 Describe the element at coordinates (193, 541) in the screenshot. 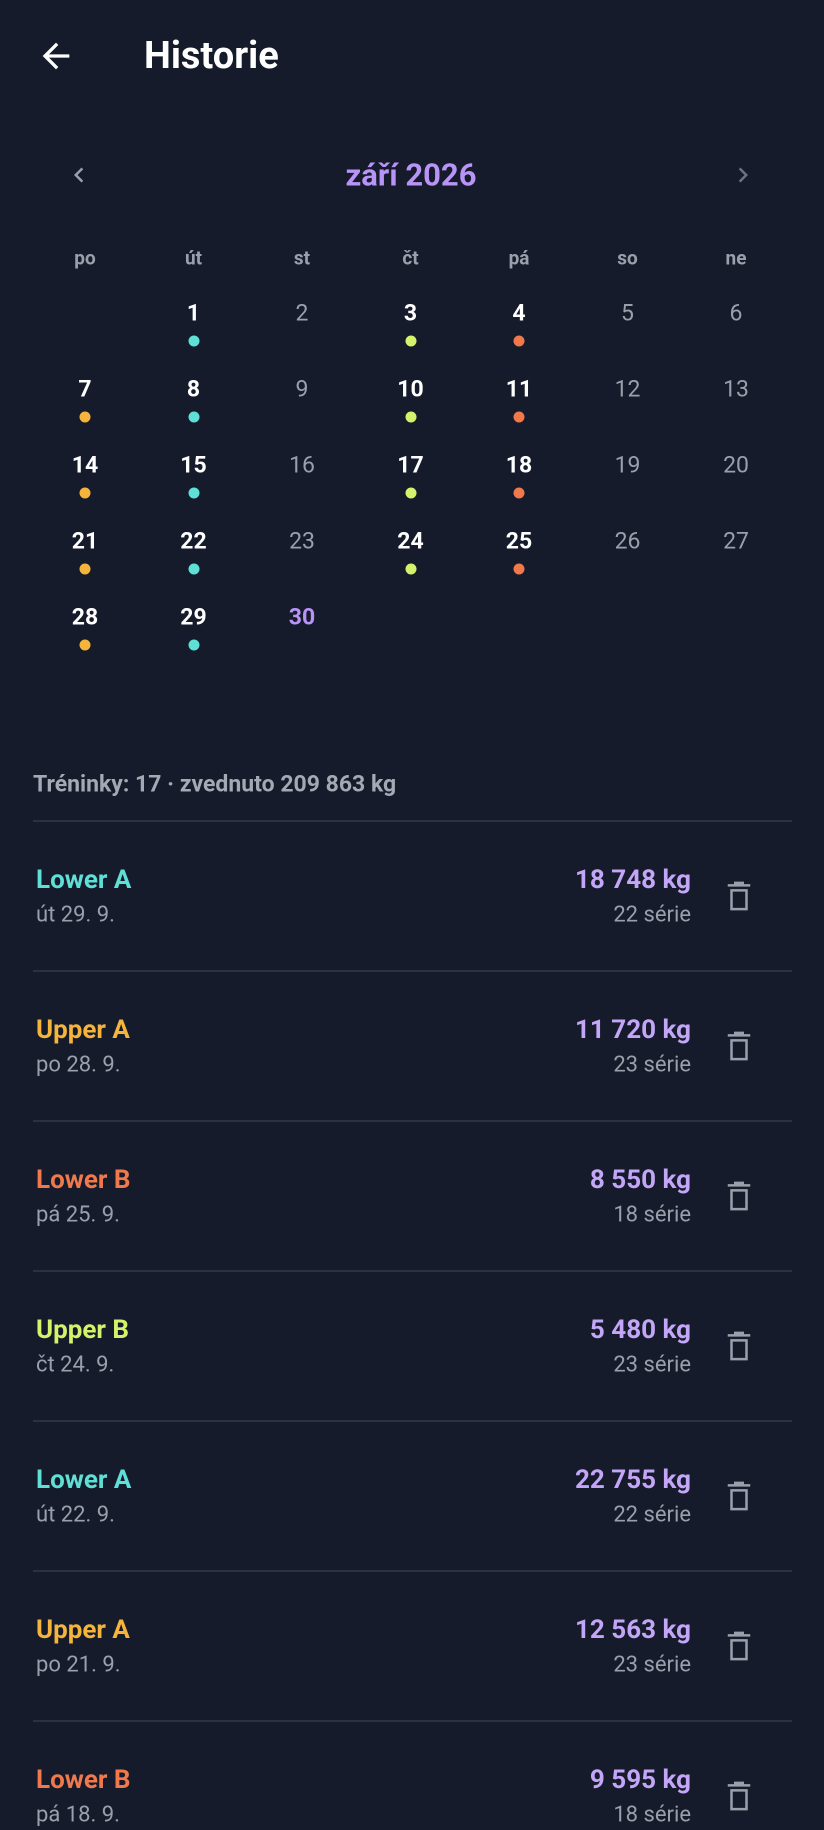

I see `day: 22` at that location.